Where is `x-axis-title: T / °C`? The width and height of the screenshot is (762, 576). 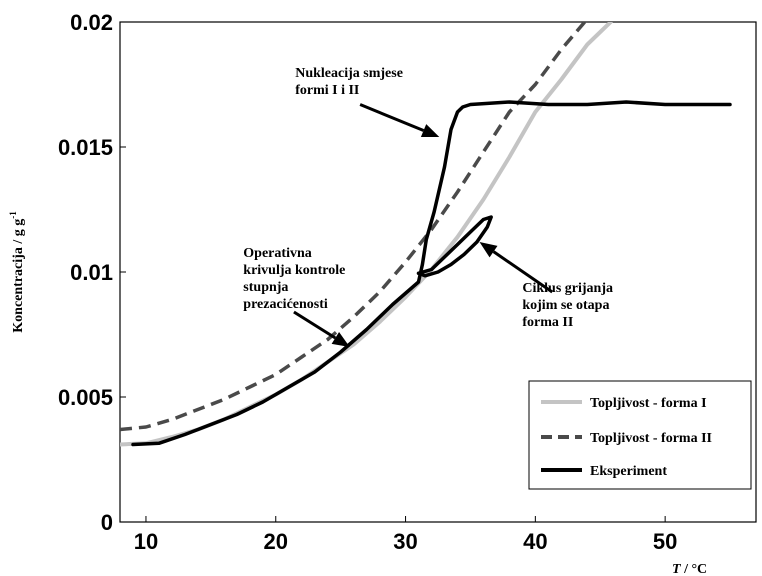
x-axis-title: T / °C is located at coordinates (689, 569).